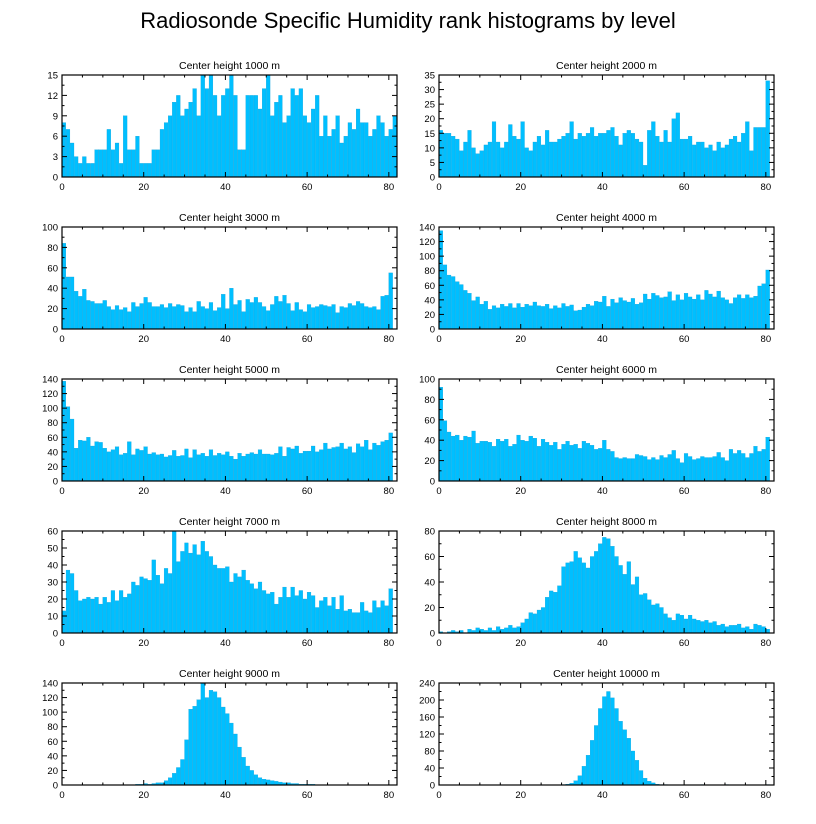  I want to click on panel-title: Center height 7000 m, so click(229, 522).